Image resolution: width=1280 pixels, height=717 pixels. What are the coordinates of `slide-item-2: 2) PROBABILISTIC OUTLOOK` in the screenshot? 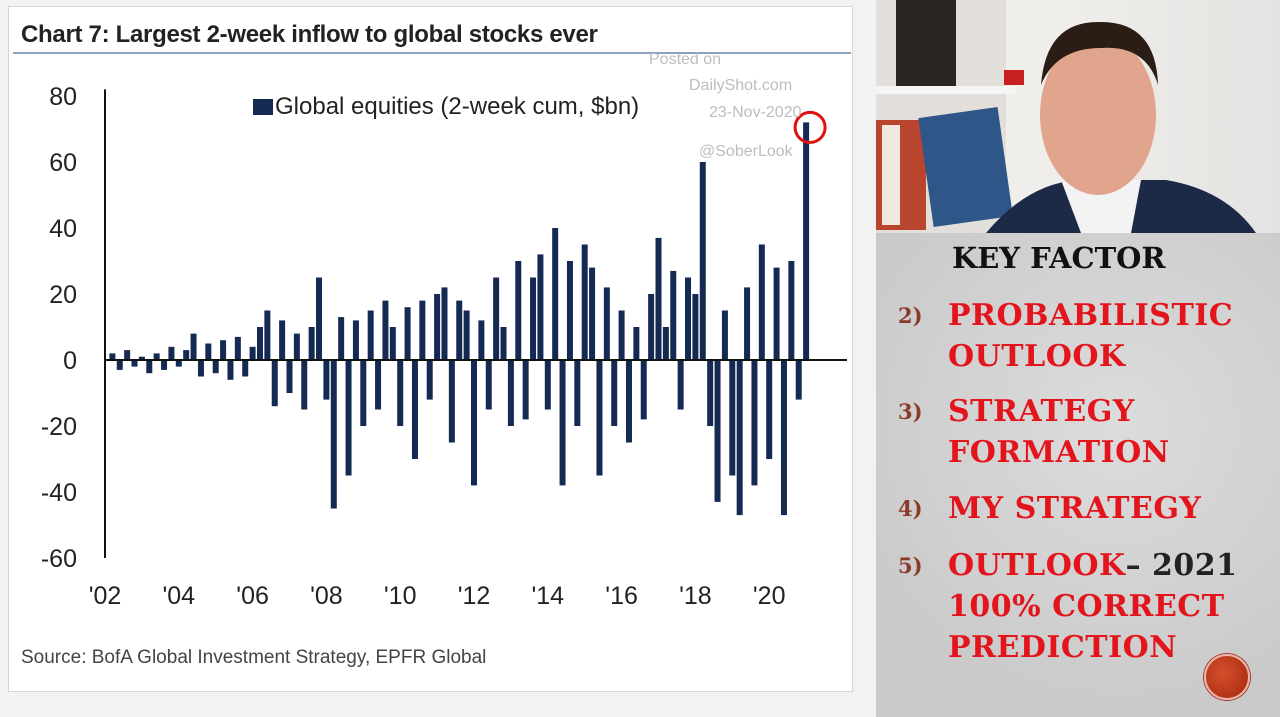 It's located at (1065, 336).